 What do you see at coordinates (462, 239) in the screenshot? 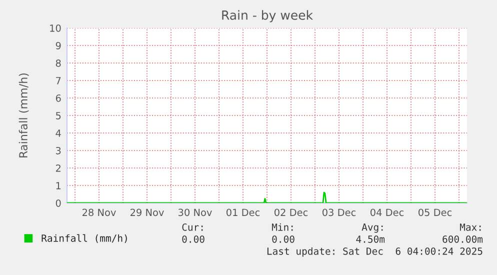
I see `text: 600.00m` at bounding box center [462, 239].